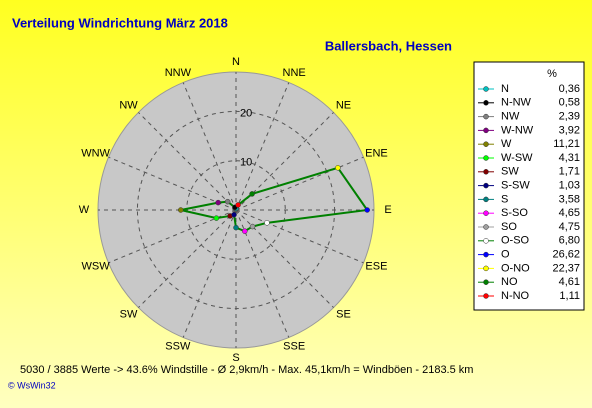  Describe the element at coordinates (514, 213) in the screenshot. I see `legend-label: S-SO` at that location.